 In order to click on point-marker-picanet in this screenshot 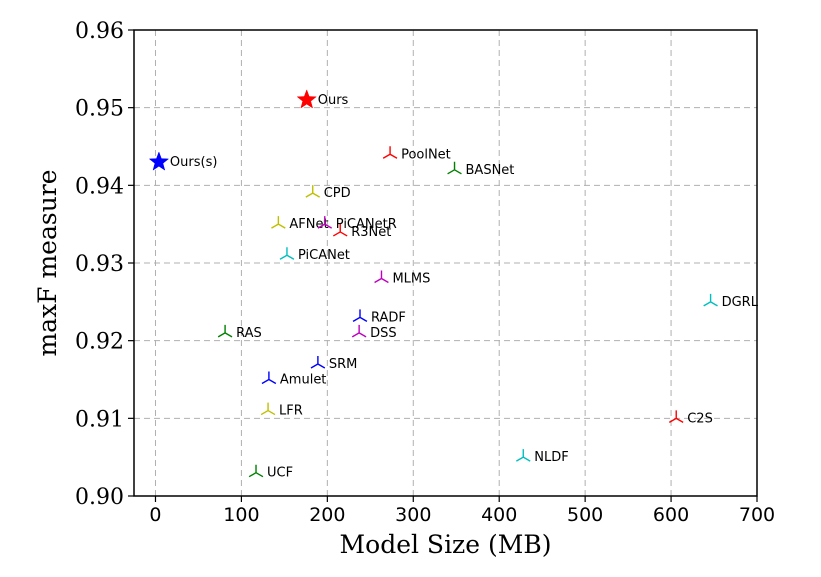, I will do `click(287, 253)`.